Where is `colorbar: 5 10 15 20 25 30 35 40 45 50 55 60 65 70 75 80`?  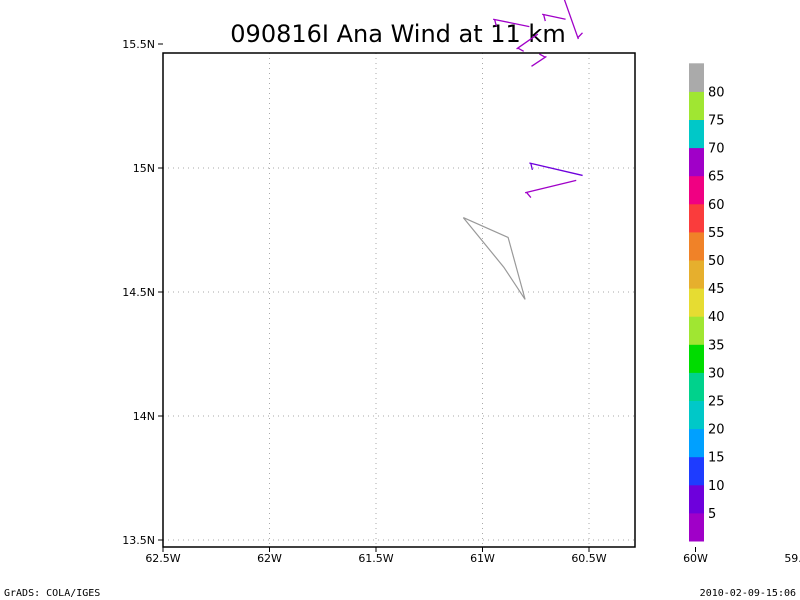
colorbar: 5 10 15 20 25 30 35 40 45 50 55 60 65 70 75 80 is located at coordinates (707, 302).